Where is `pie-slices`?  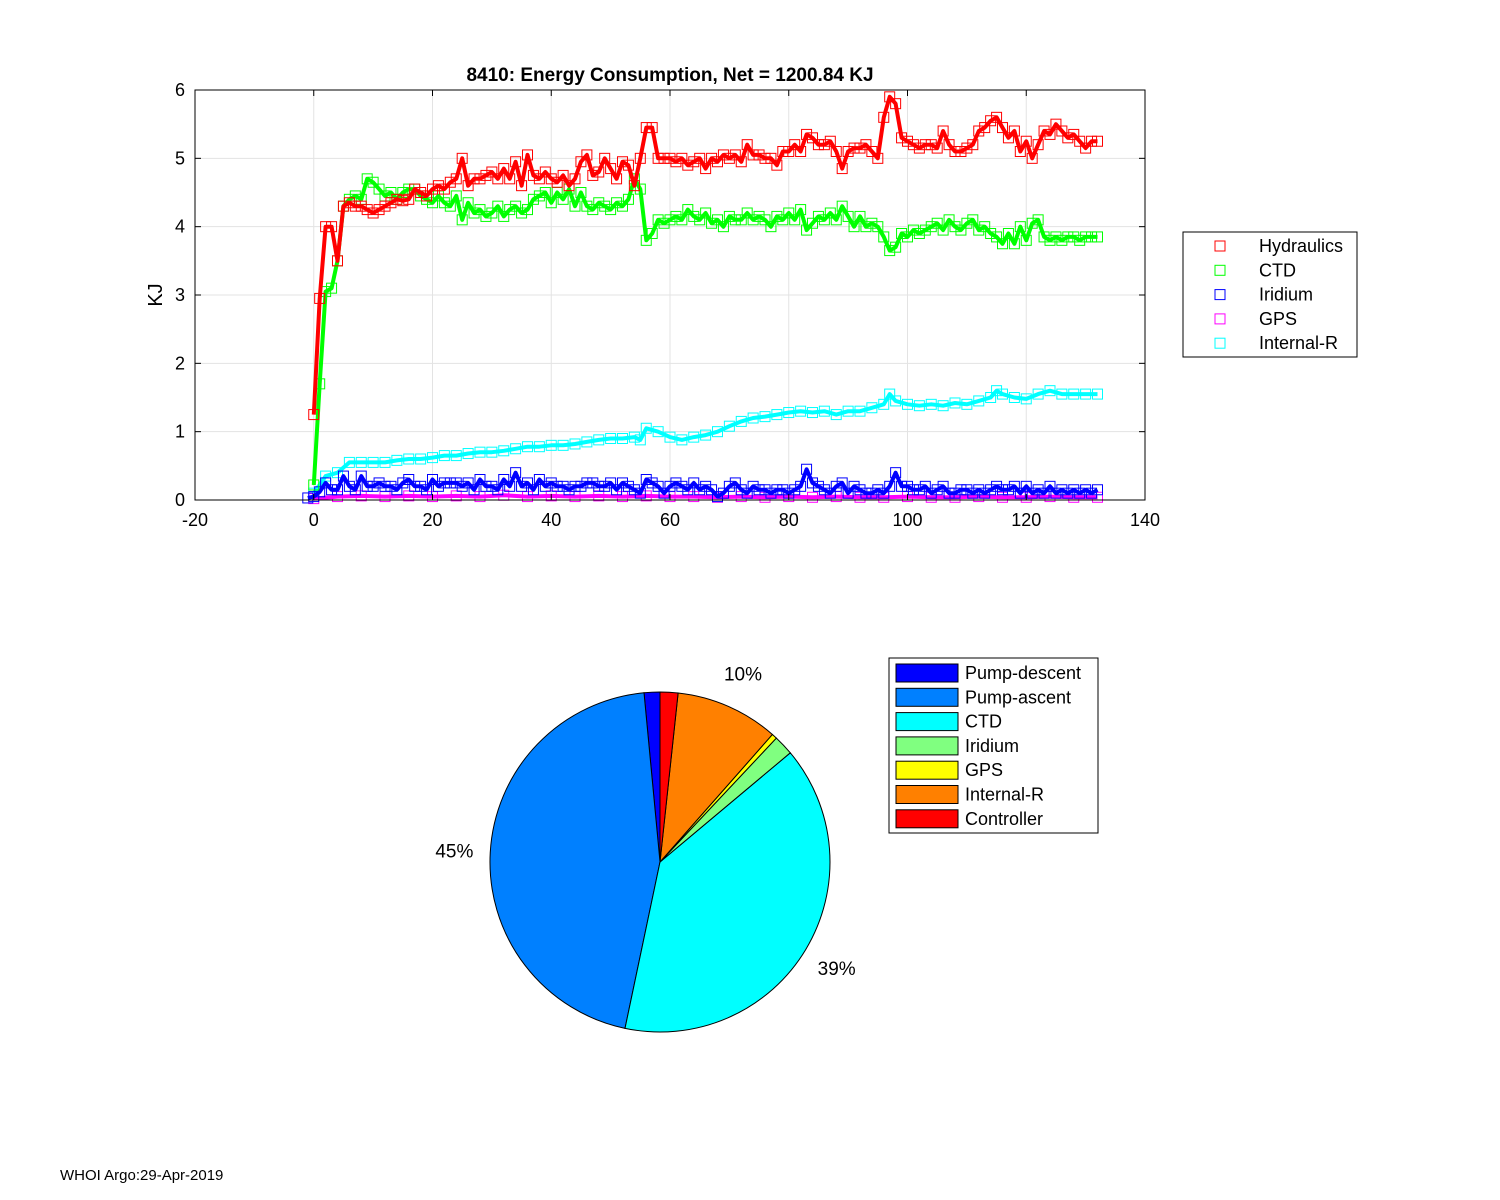 pie-slices is located at coordinates (660, 862).